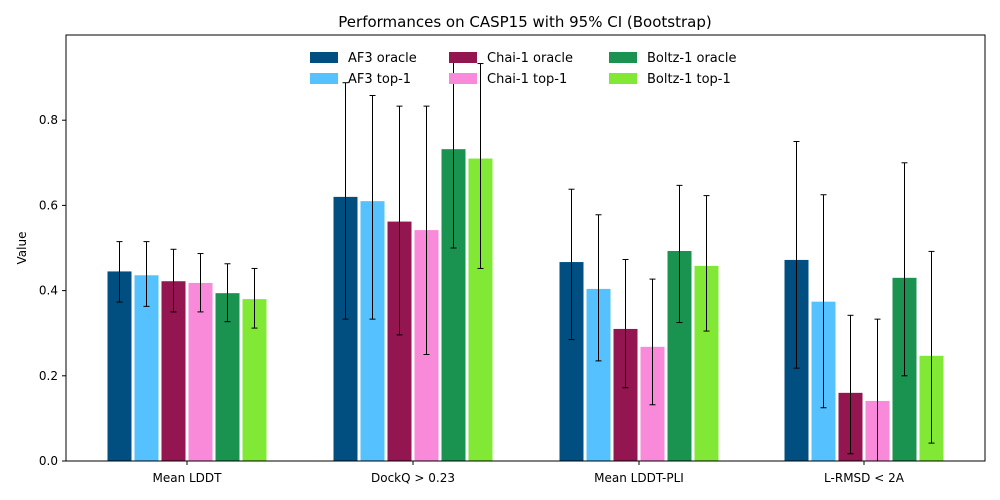 The width and height of the screenshot is (1000, 500). Describe the element at coordinates (527, 79) in the screenshot. I see `legend-label-3: Chai-1 top-1` at that location.